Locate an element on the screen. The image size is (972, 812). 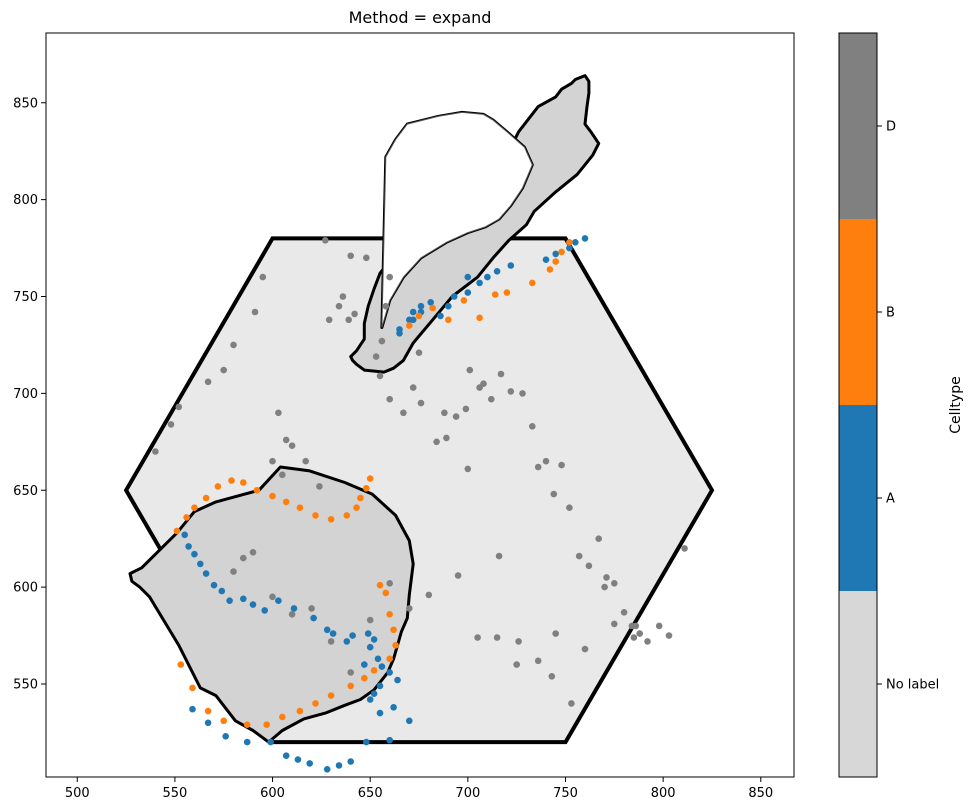
y-tick-label: 700 is located at coordinates (25, 394).